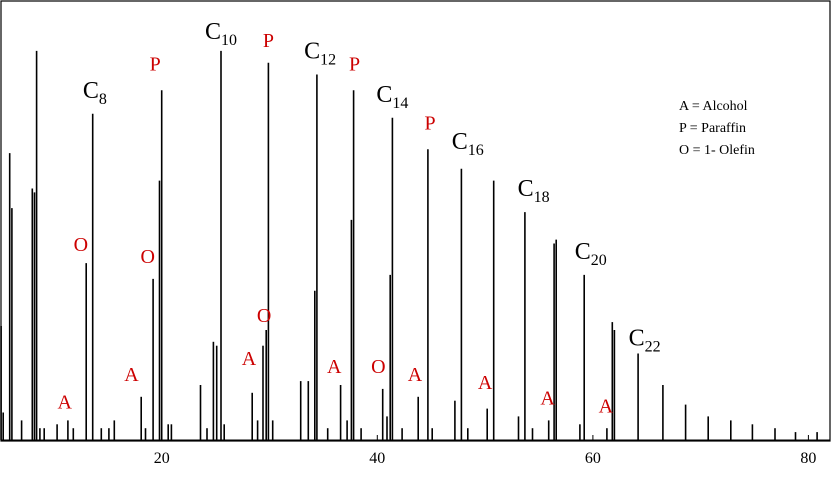 This screenshot has width=832, height=482. Describe the element at coordinates (264, 316) in the screenshot. I see `annotation-o-8: O` at that location.